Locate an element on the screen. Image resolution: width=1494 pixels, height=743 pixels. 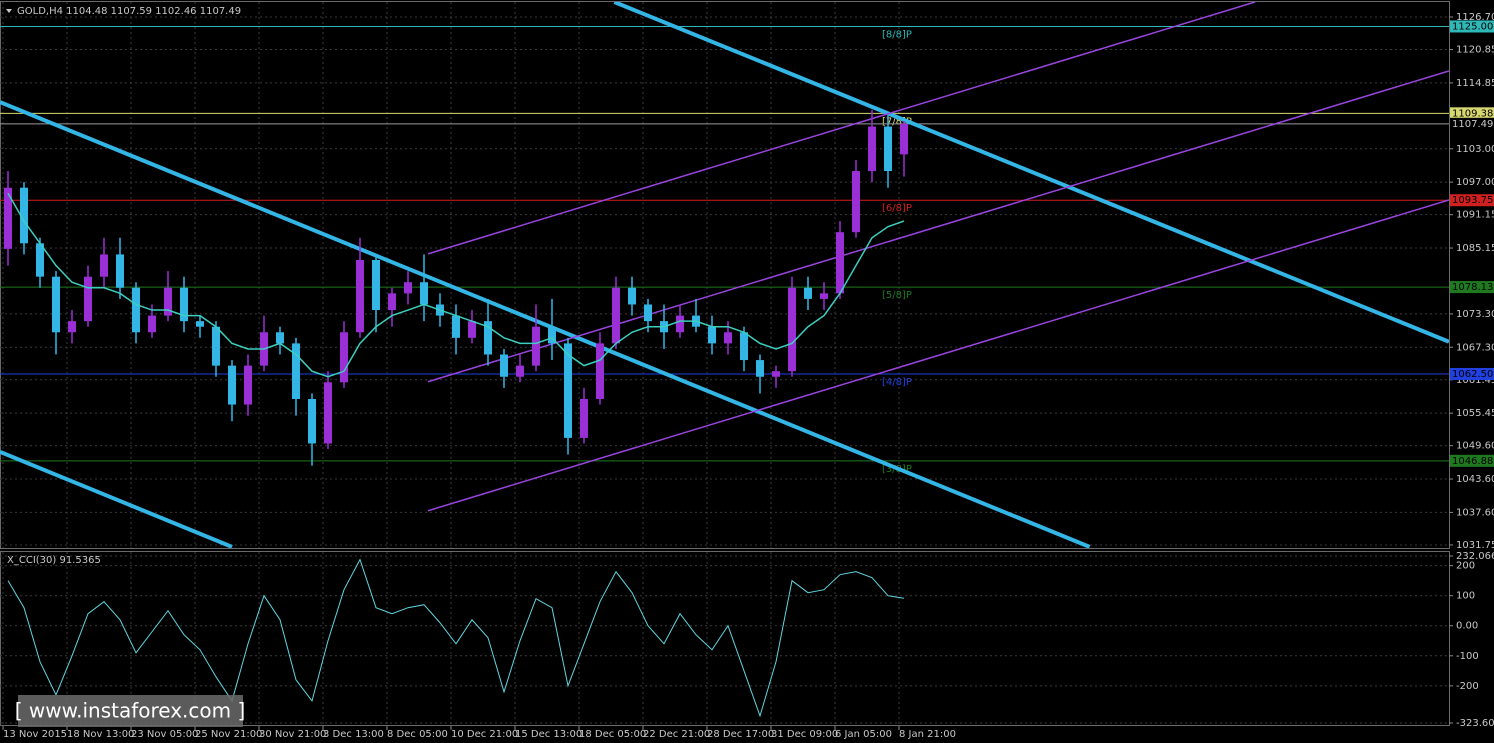
y-tick-label: 1073.30 is located at coordinates (1475, 314).